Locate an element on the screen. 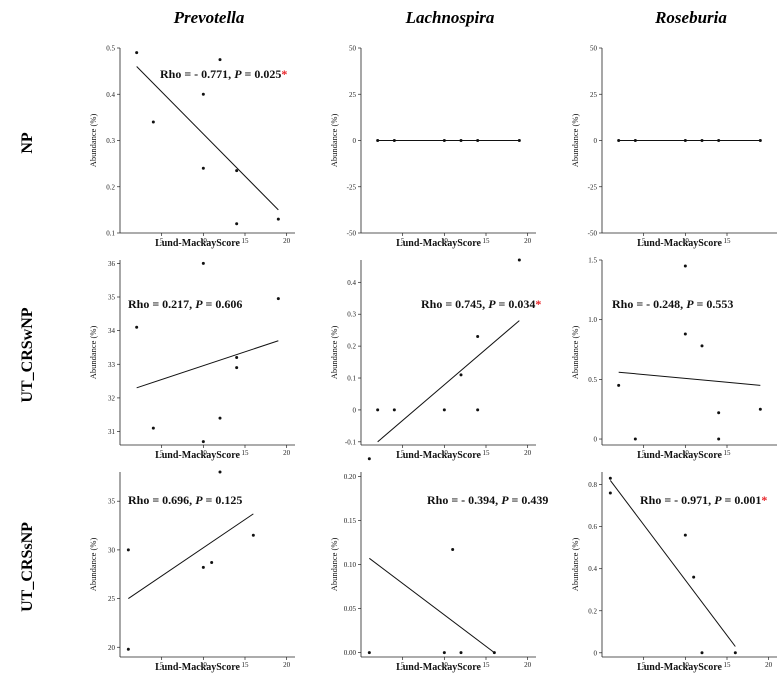 The width and height of the screenshot is (777, 690). rho-value: Rho = - 0.248, is located at coordinates (649, 304).